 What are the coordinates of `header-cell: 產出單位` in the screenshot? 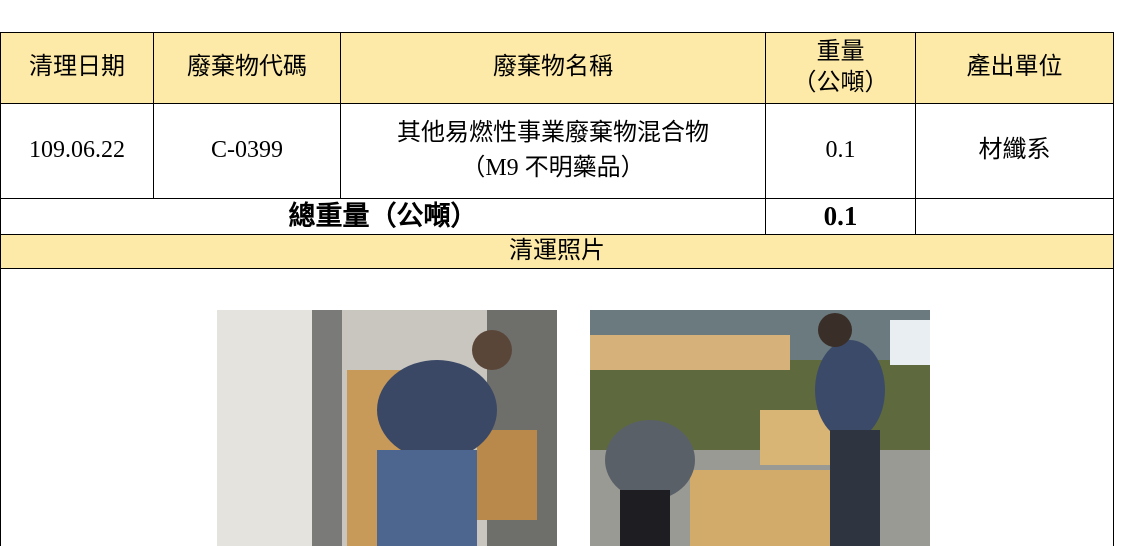 It's located at (1014, 68).